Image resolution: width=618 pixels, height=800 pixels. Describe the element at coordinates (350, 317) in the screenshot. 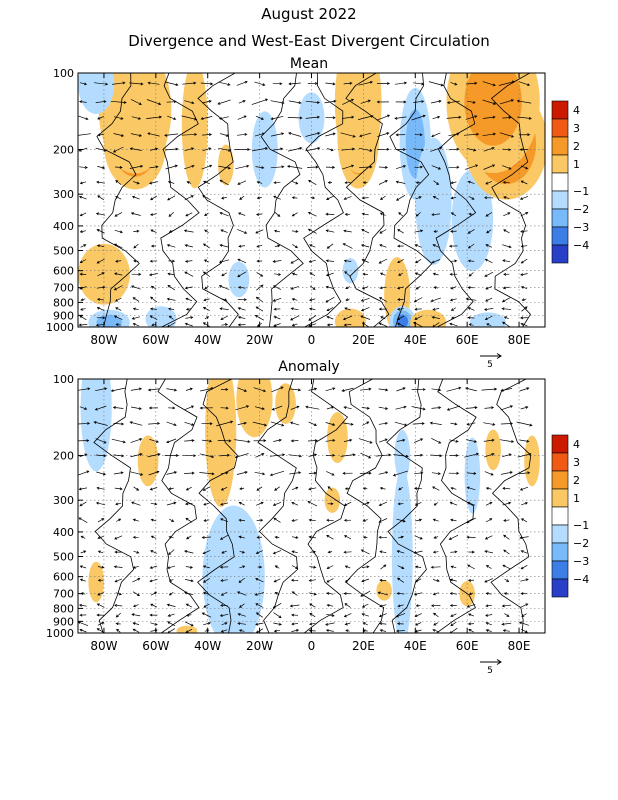

I see `shading-region` at that location.